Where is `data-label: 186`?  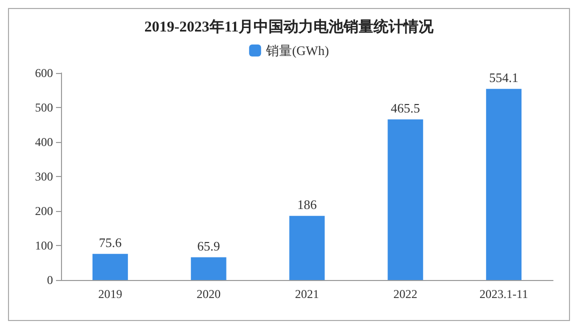 data-label: 186 is located at coordinates (307, 204).